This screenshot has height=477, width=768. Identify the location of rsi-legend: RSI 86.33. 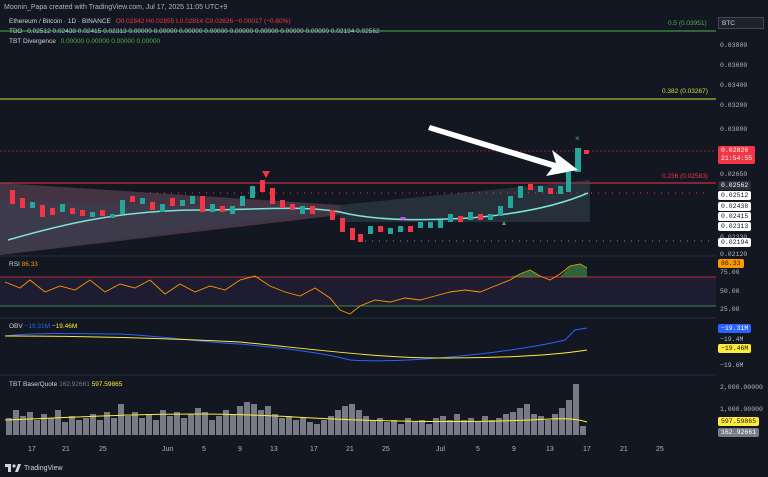
(23, 264).